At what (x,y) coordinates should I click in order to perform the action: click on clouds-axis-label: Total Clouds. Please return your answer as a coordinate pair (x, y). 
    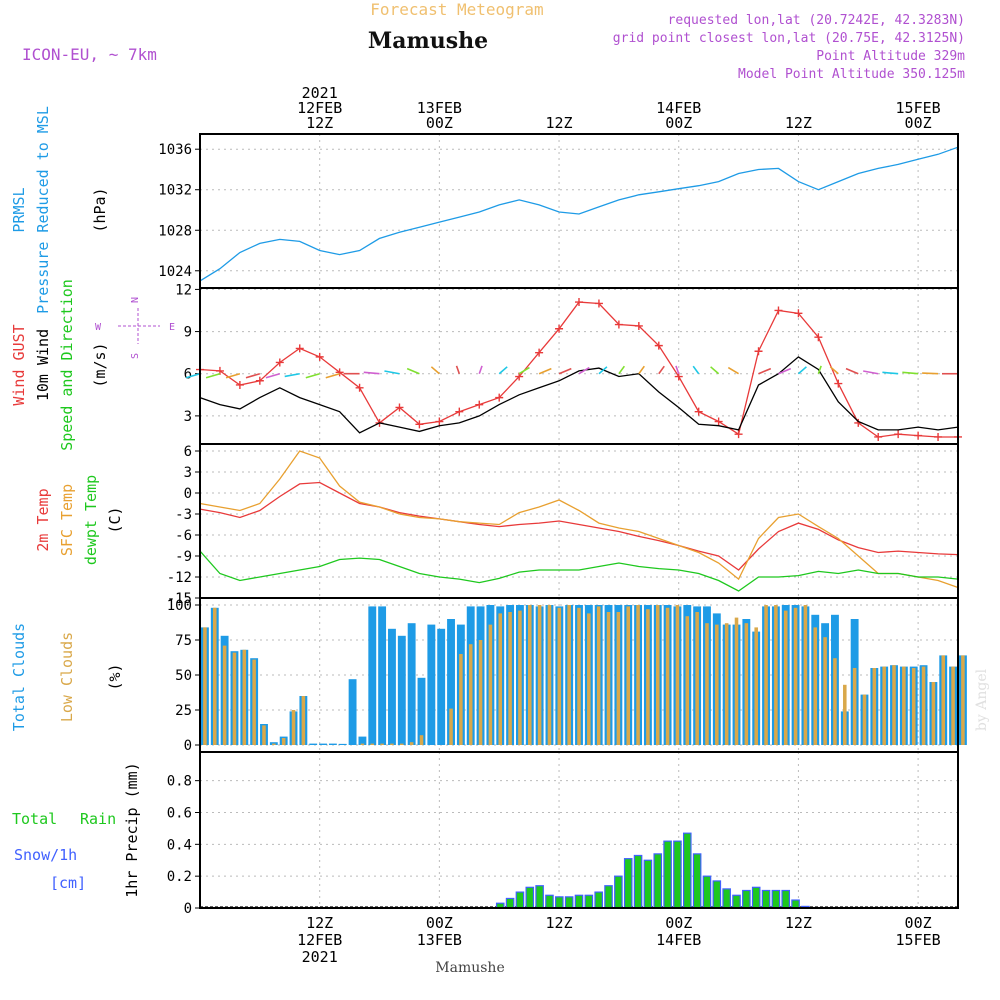
    Looking at the image, I should click on (19, 677).